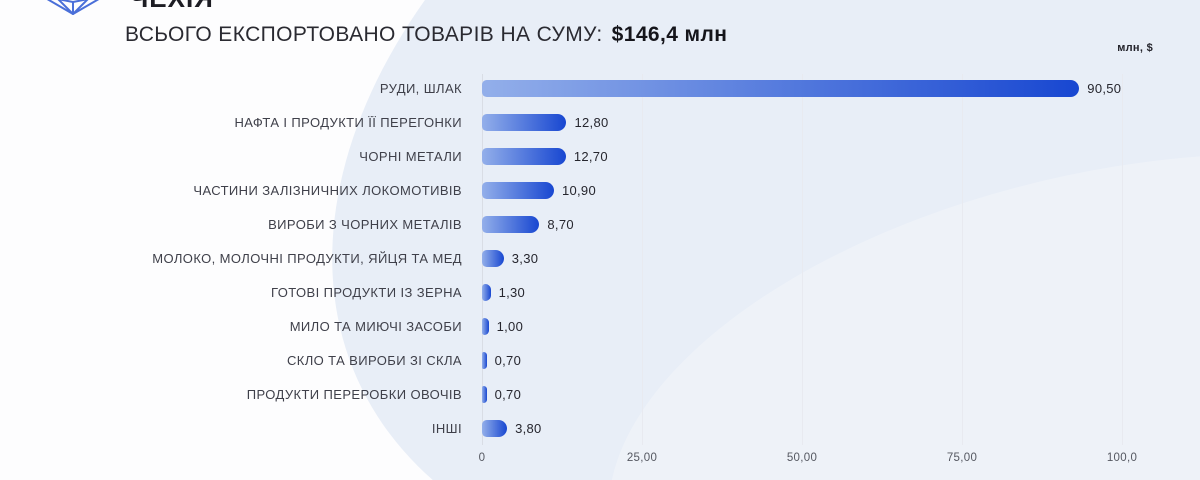  What do you see at coordinates (510, 258) in the screenshot?
I see `bar-area: 3,30` at bounding box center [510, 258].